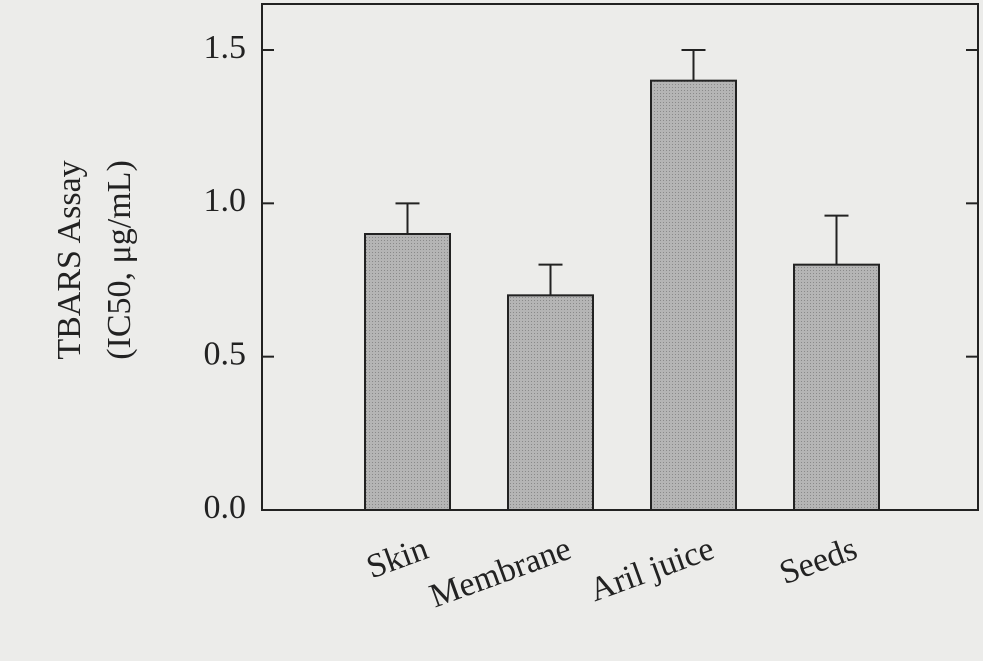 The width and height of the screenshot is (983, 661). I want to click on y-tick-label: 0.5, so click(225, 353).